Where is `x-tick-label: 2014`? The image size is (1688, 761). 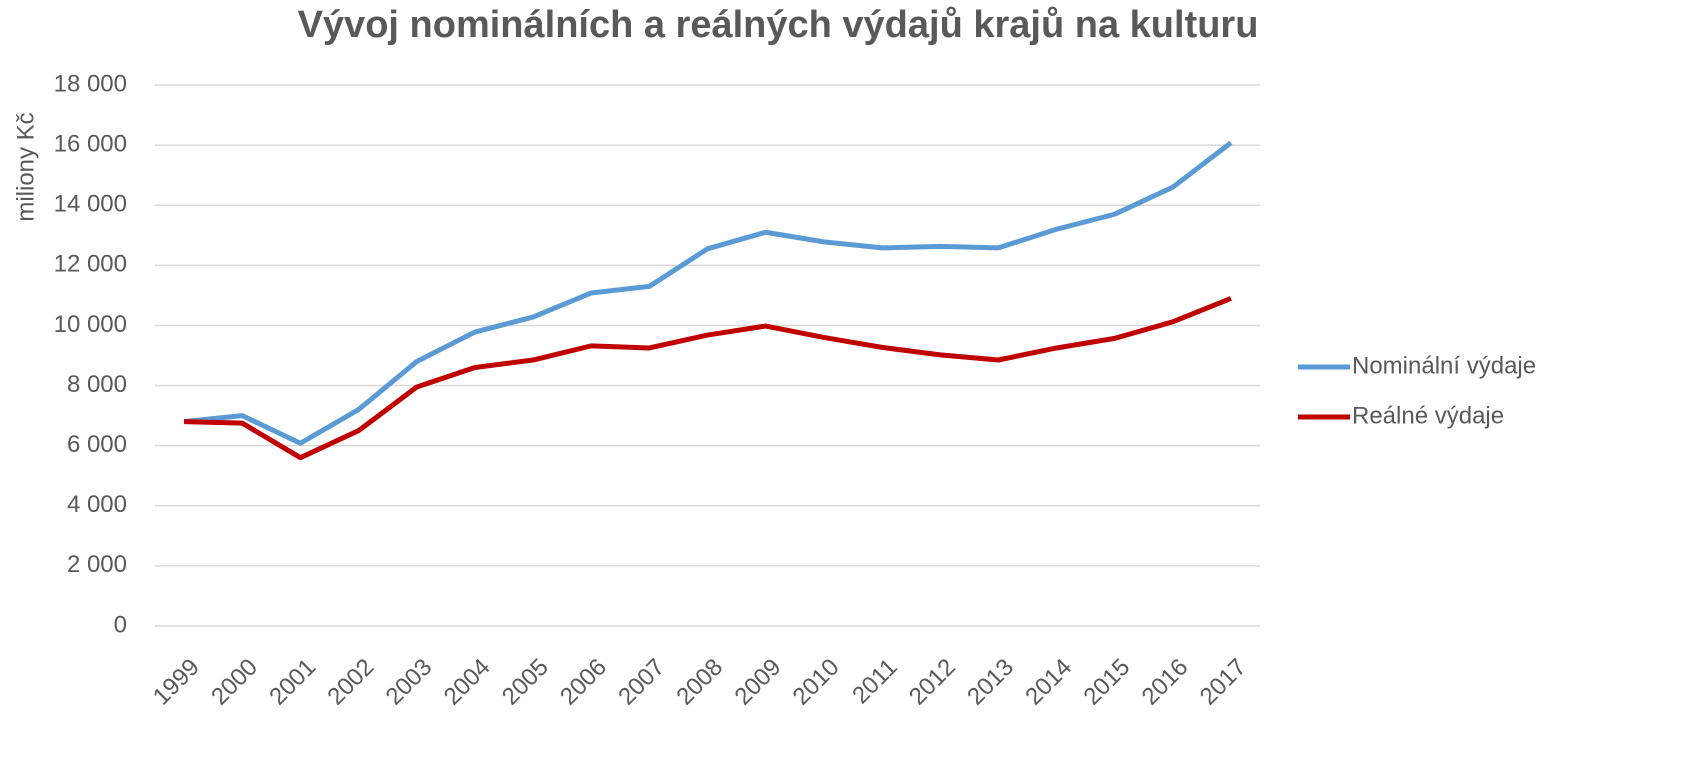
x-tick-label: 2014 is located at coordinates (1048, 682).